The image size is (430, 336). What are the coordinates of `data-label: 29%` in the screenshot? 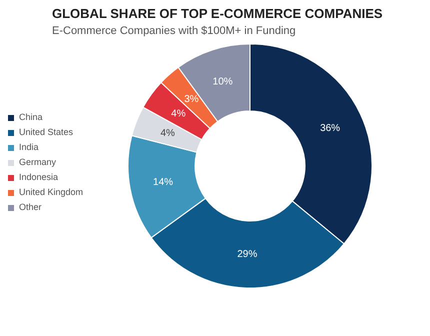 It's located at (247, 254).